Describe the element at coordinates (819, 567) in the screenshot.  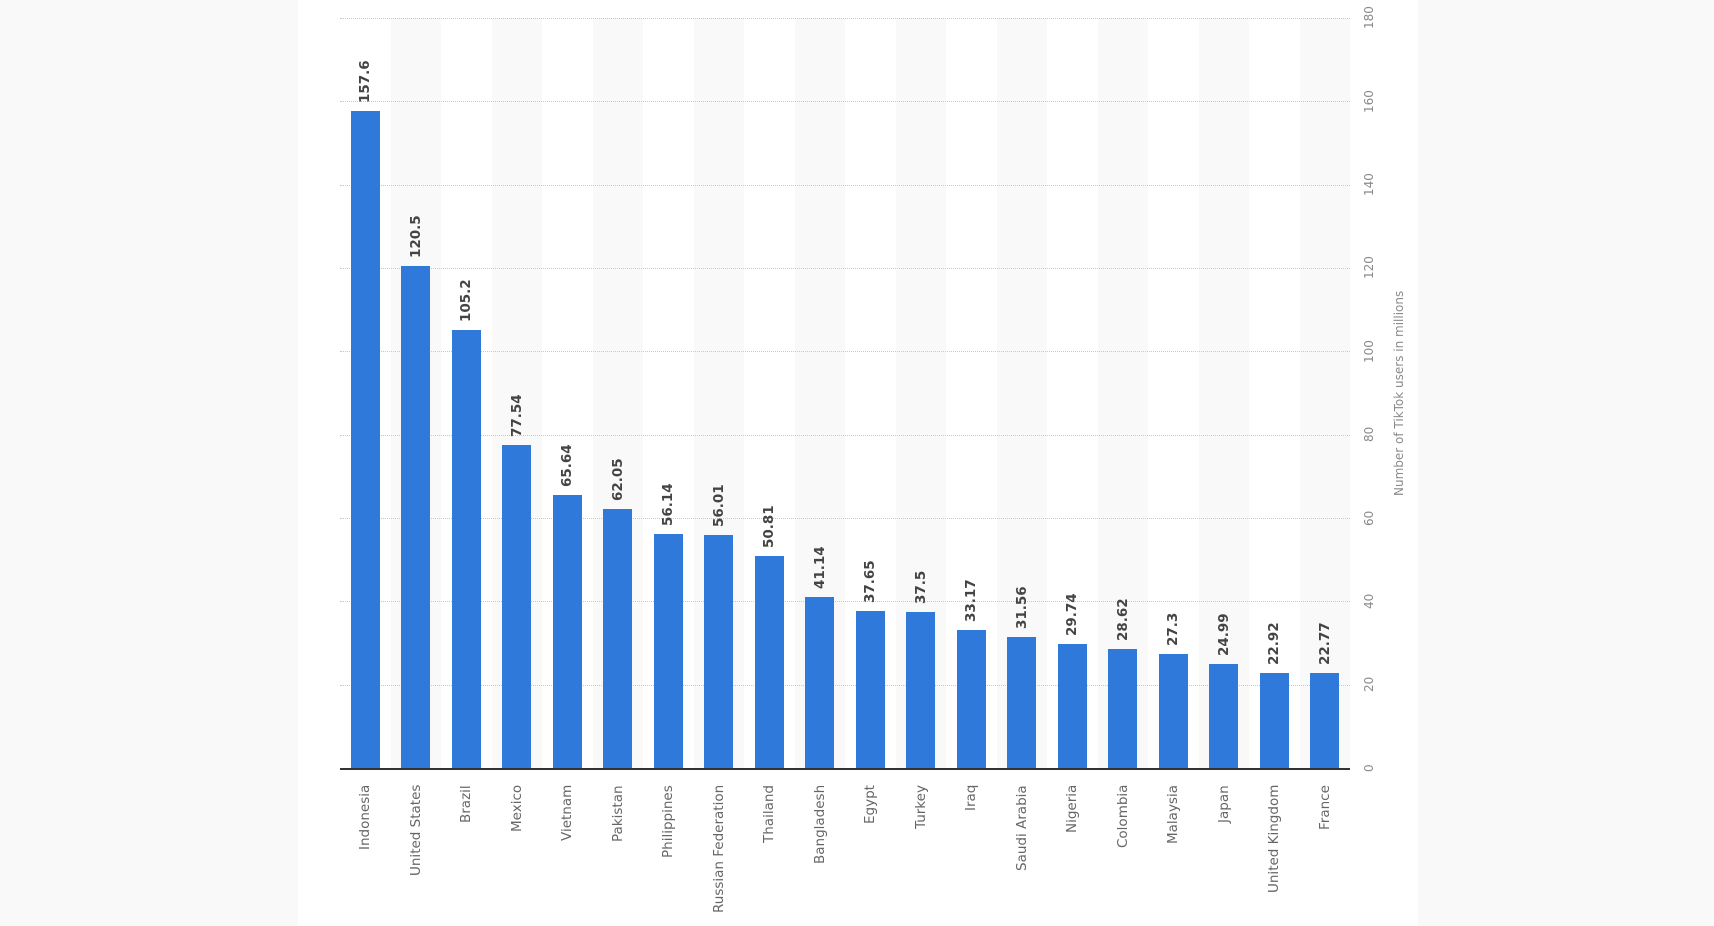
I see `bar-value-label: 41.14` at that location.